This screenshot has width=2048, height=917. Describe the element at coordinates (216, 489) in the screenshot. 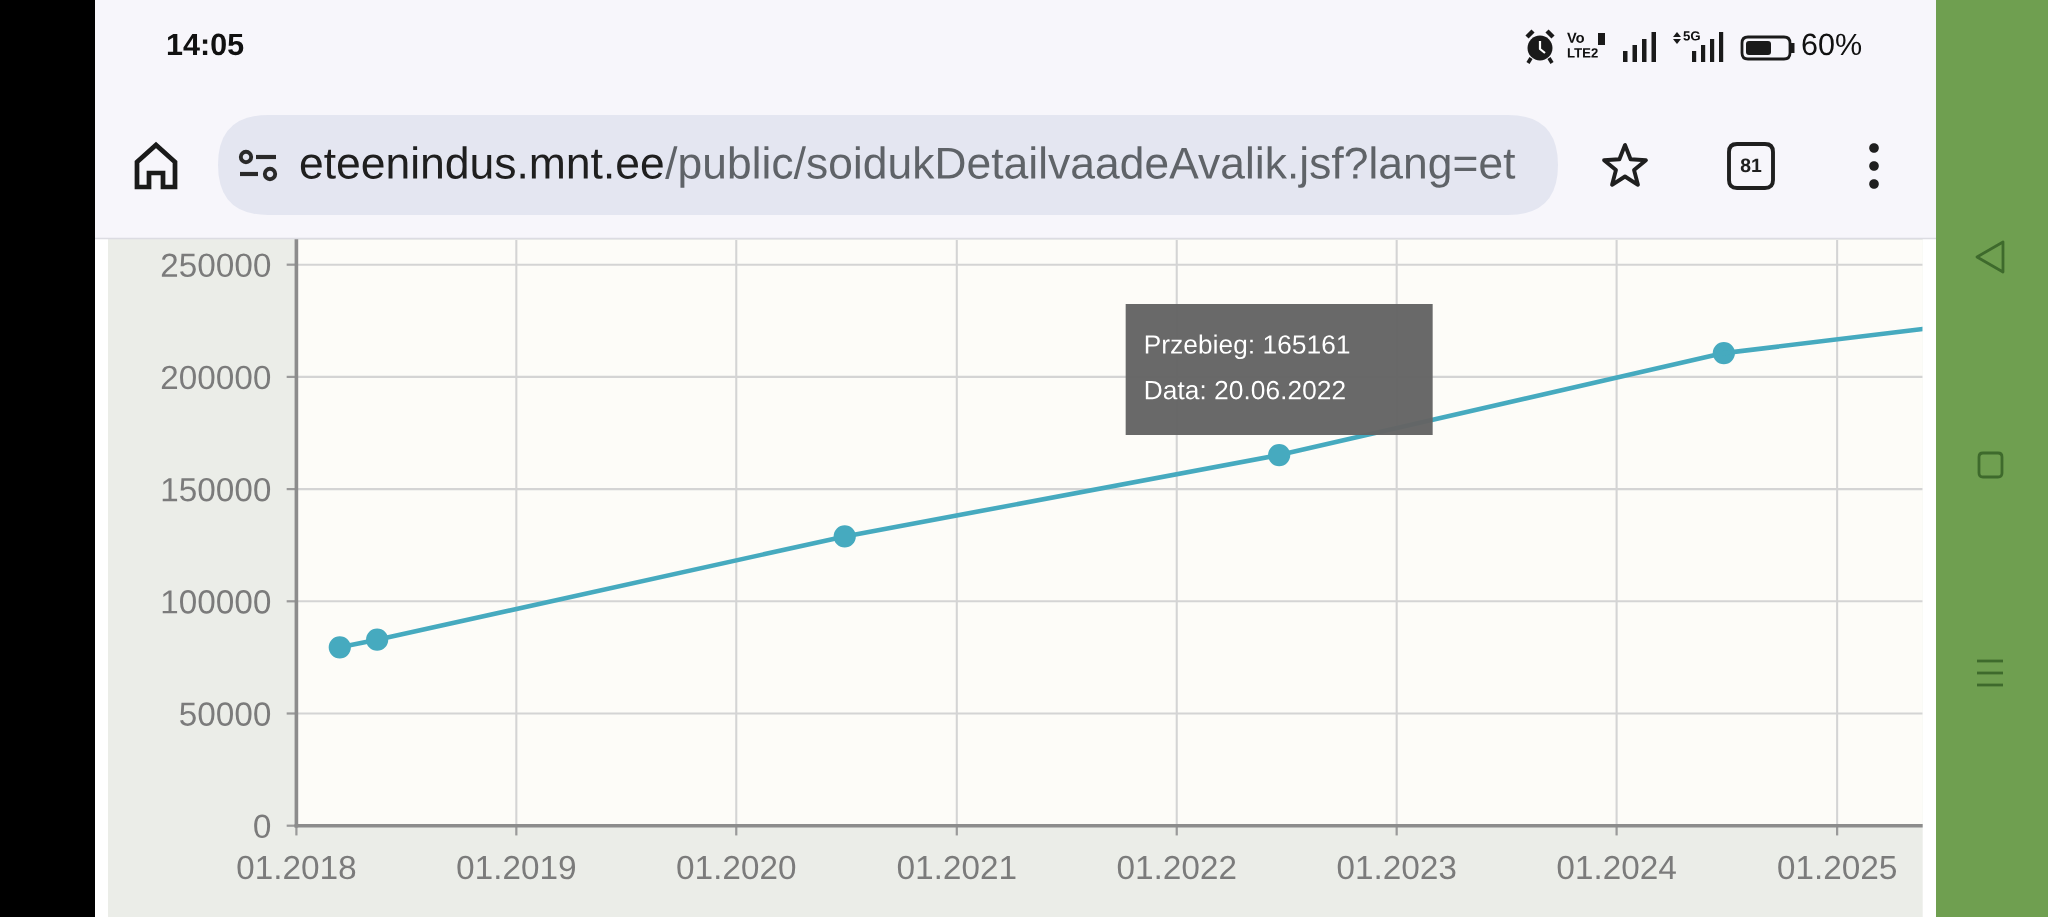

I see `y-tick-label: 150000` at that location.